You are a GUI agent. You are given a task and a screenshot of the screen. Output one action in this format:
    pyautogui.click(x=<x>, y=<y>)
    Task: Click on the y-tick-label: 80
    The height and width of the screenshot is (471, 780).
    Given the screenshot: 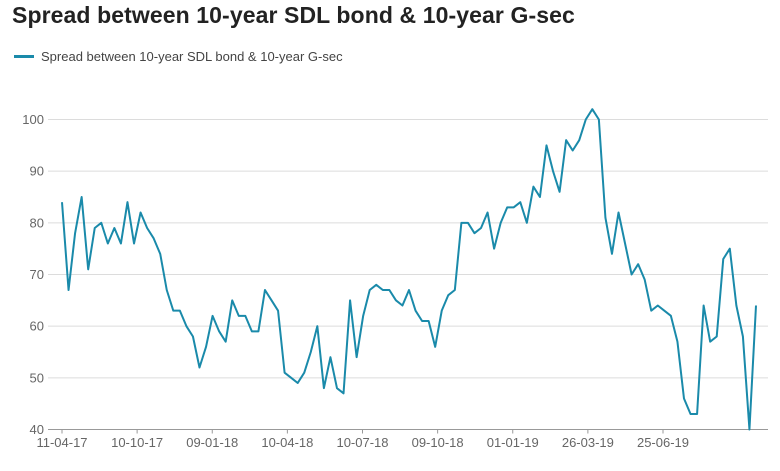 What is the action you would take?
    pyautogui.click(x=37, y=222)
    